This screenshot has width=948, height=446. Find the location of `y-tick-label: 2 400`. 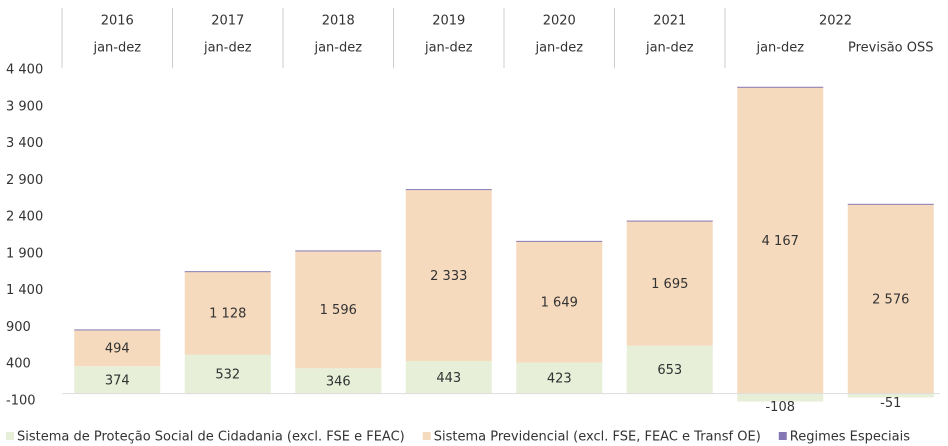

y-tick-label: 2 400 is located at coordinates (24, 217).